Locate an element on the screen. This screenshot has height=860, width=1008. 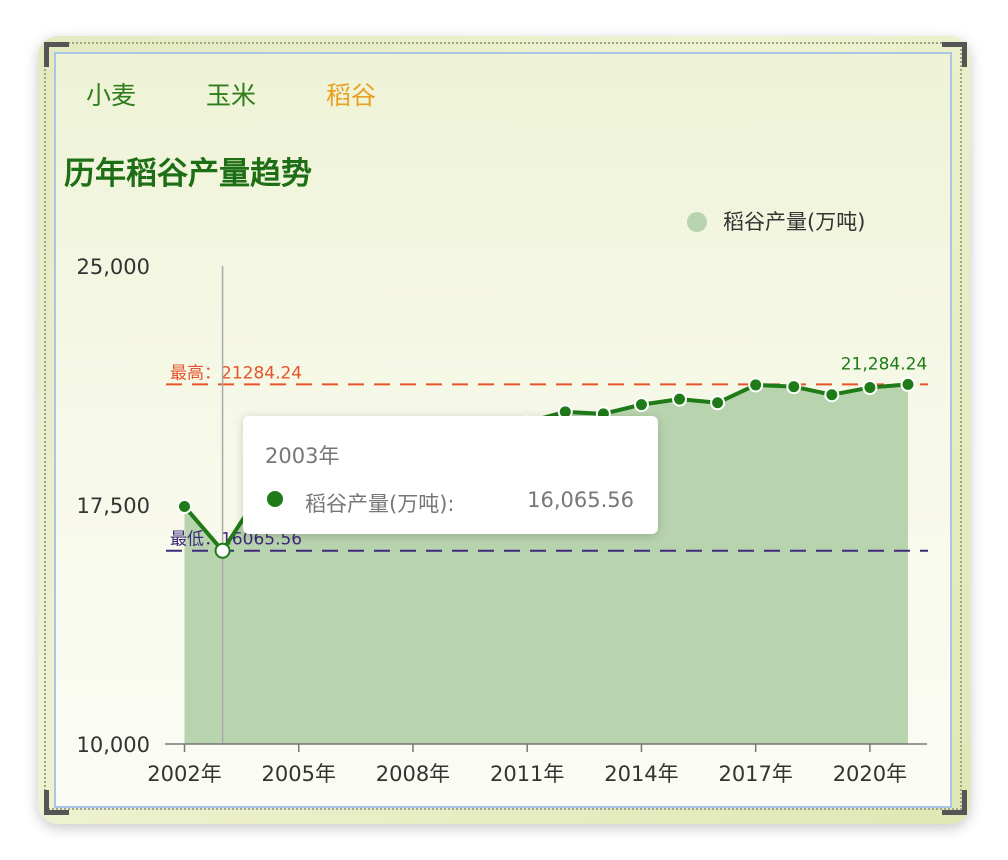
max-mark-label: 最高：21284.24 is located at coordinates (236, 373).